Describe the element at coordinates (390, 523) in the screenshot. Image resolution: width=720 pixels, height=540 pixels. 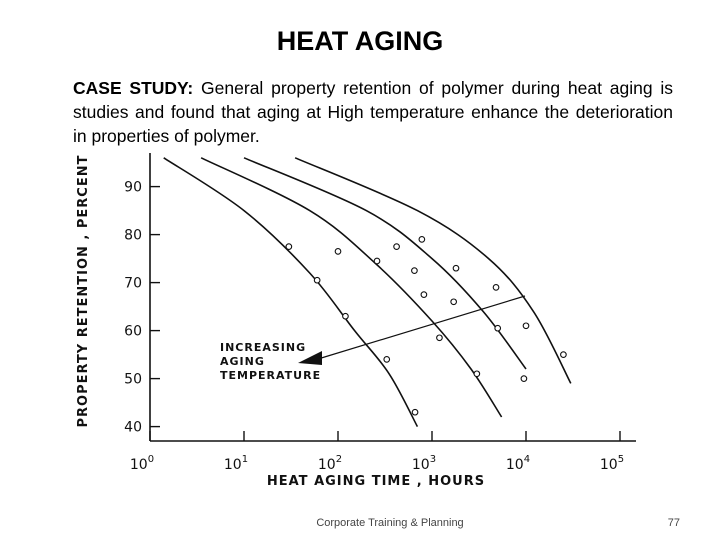
I see `footer-text: Corporate Training & Planning` at that location.